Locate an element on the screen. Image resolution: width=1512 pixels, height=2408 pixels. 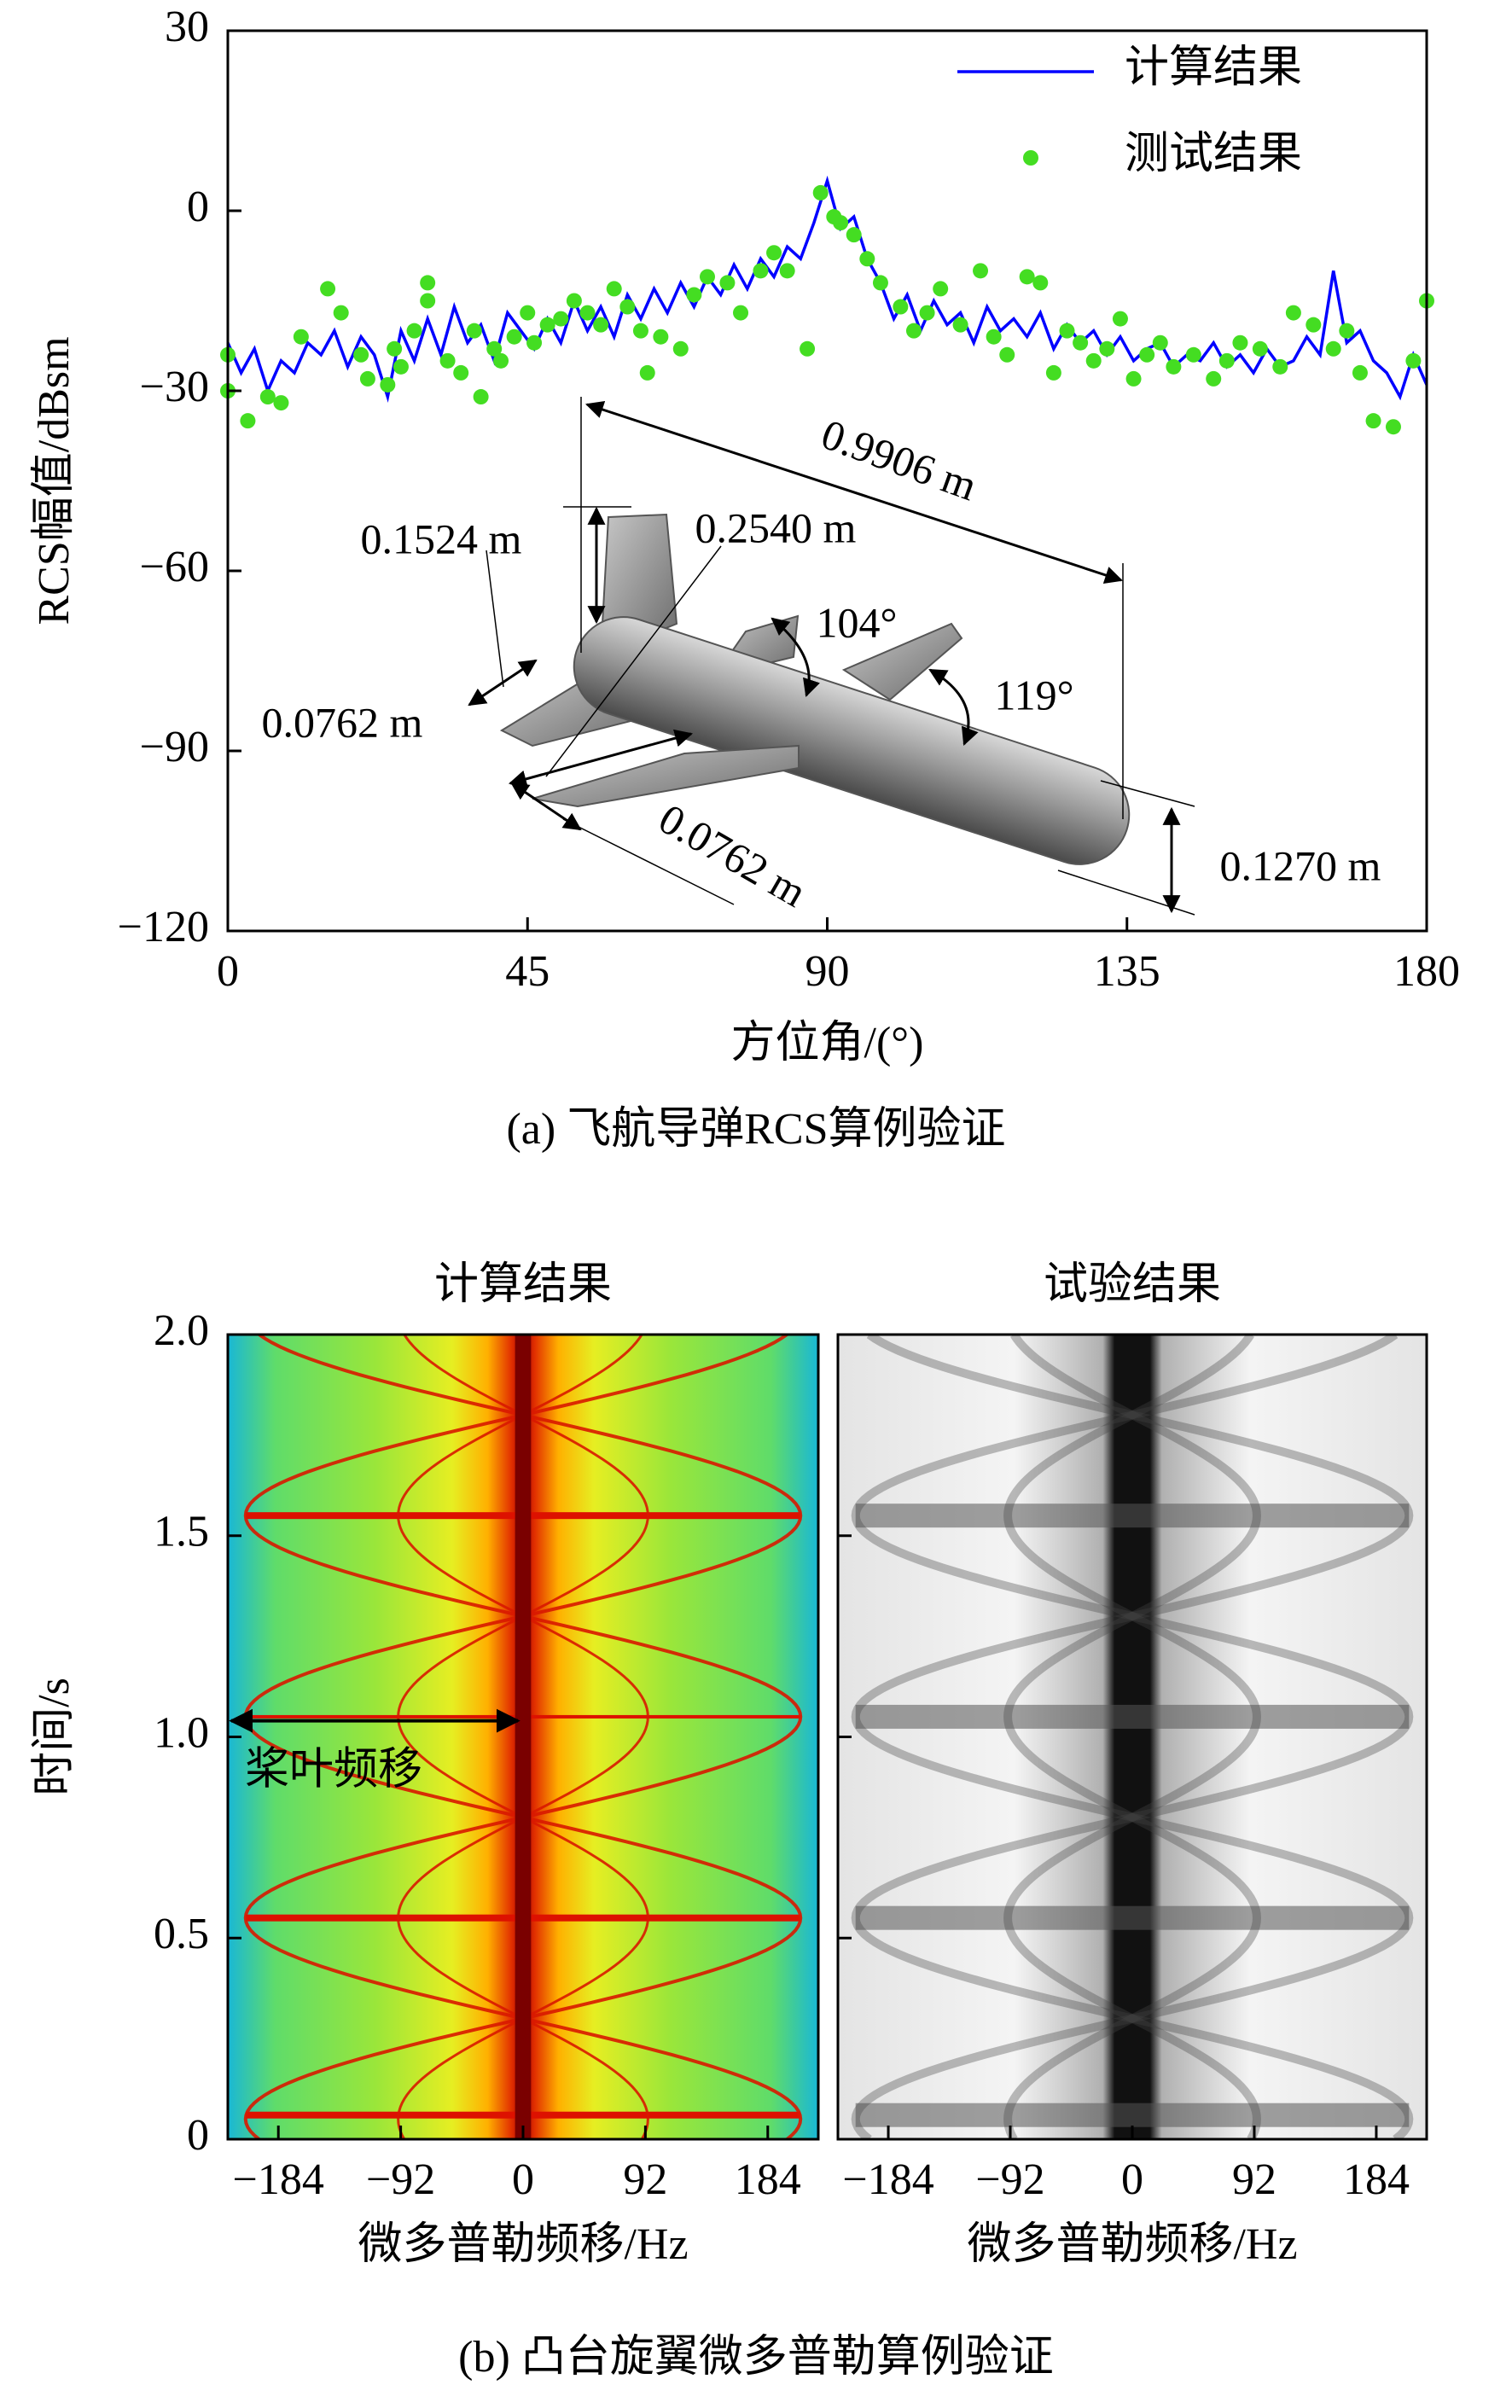
x-tick-label: 135 is located at coordinates (1127, 971).